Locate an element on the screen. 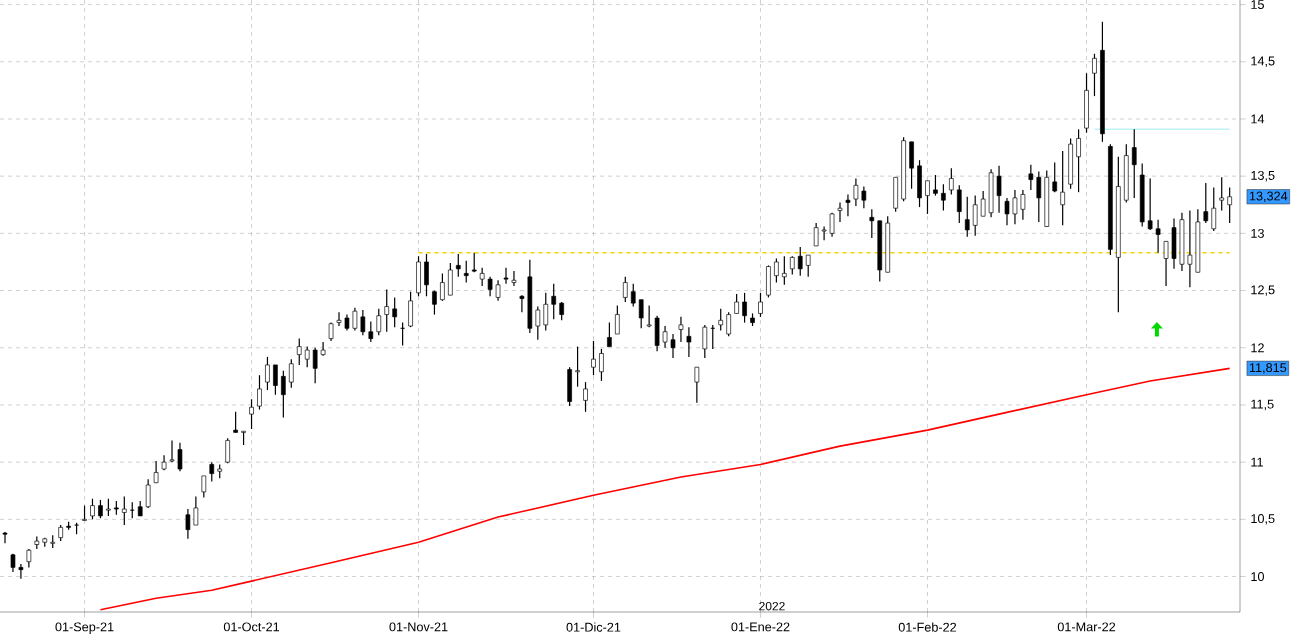 The height and width of the screenshot is (637, 1304). y-tick-label: 10,5 is located at coordinates (1263, 519).